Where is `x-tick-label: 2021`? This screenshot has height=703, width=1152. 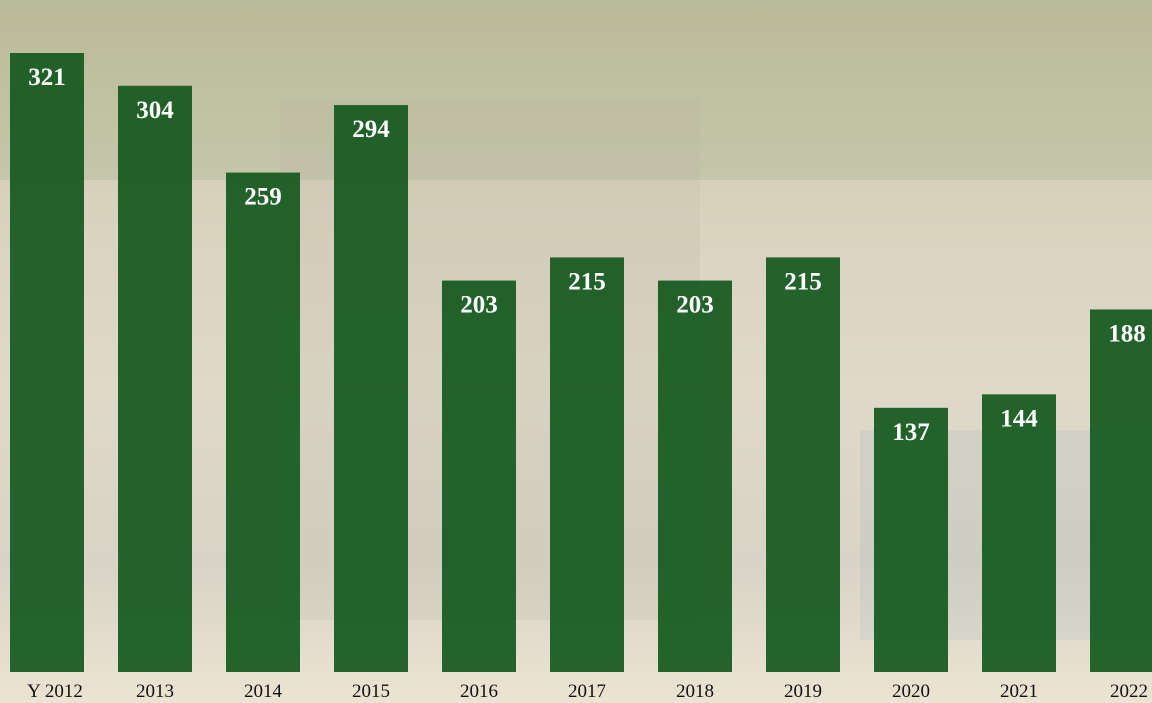 x-tick-label: 2021 is located at coordinates (1019, 691).